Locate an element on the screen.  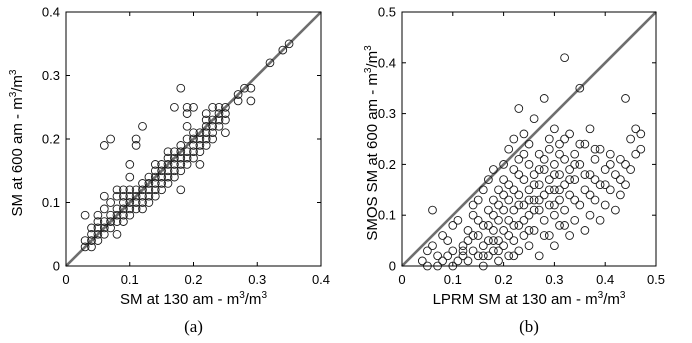
x-tick-label: 0.4 is located at coordinates (605, 279).